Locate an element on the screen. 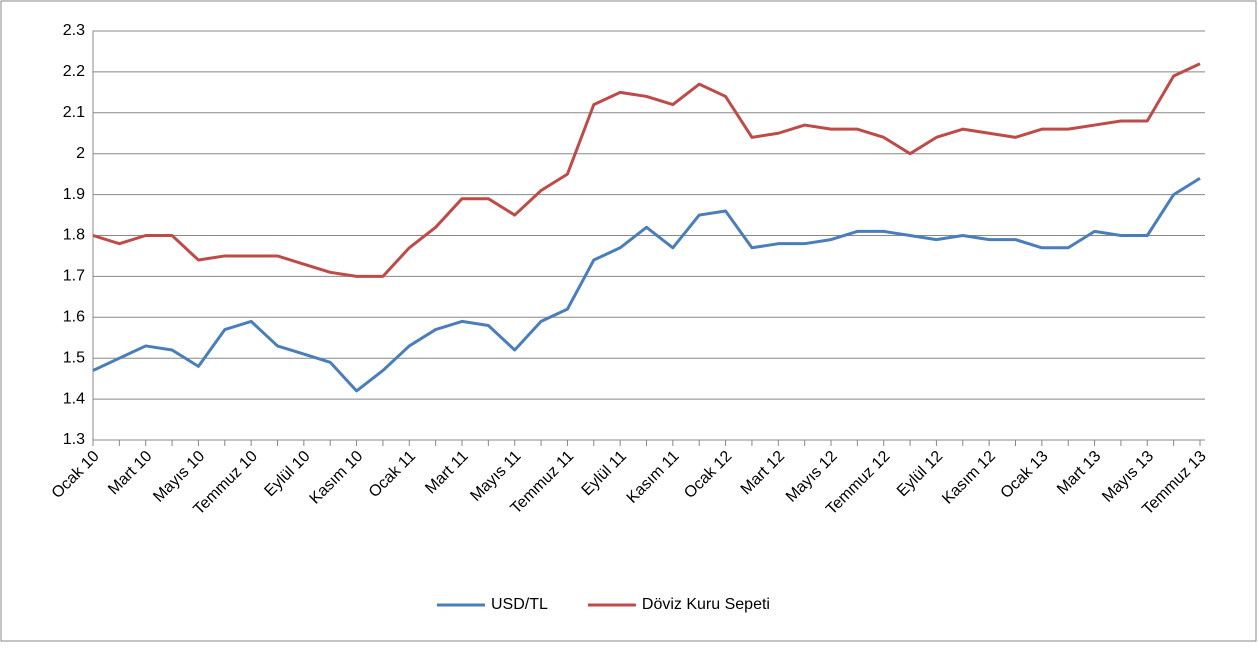  y-tick-label: 1.8 is located at coordinates (74, 235).